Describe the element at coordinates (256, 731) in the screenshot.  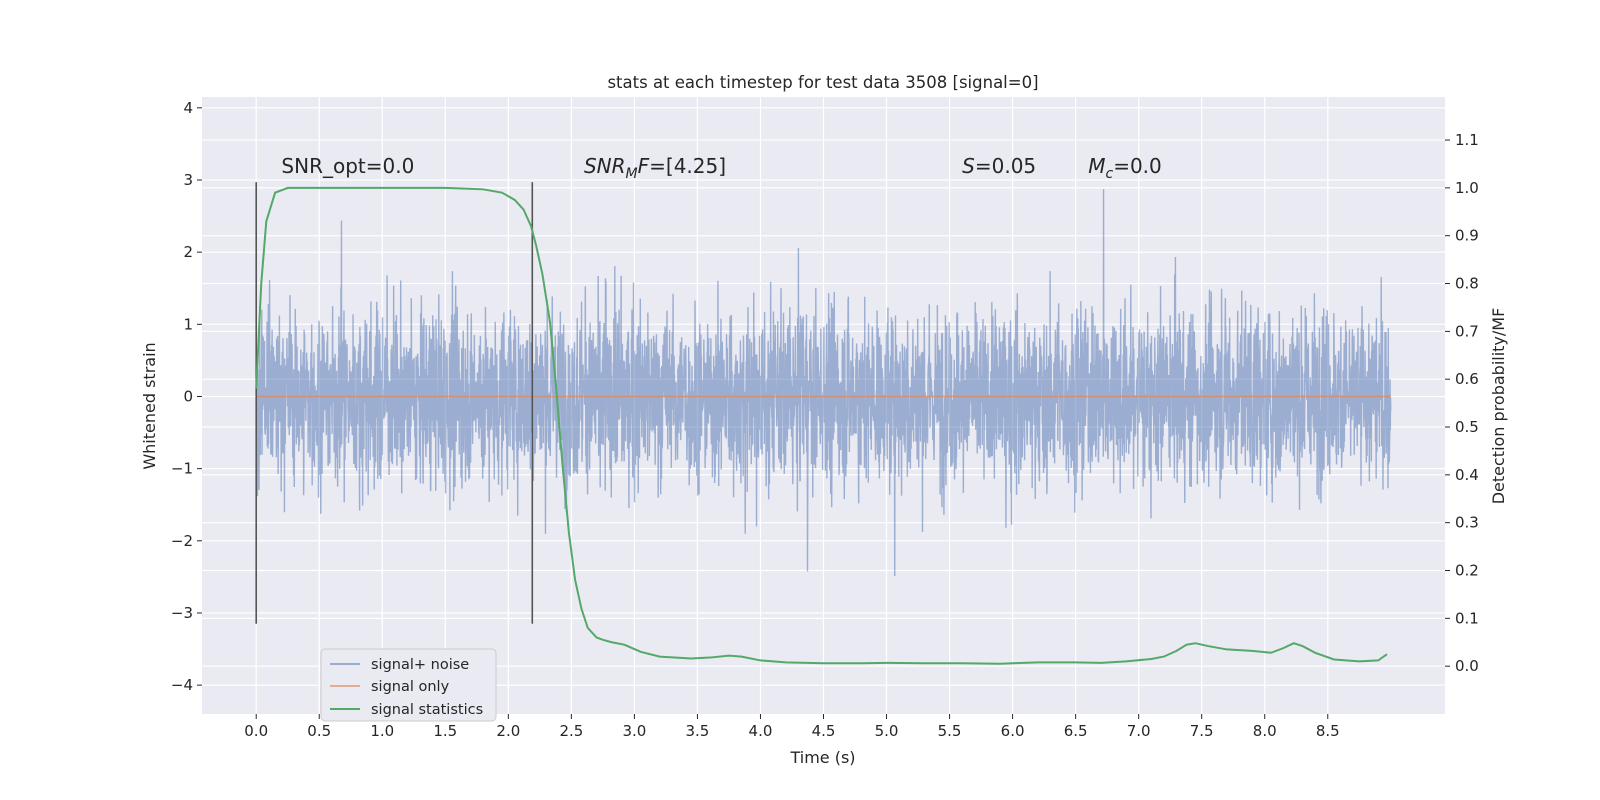
I see `x-tick-label: 0.0` at that location.